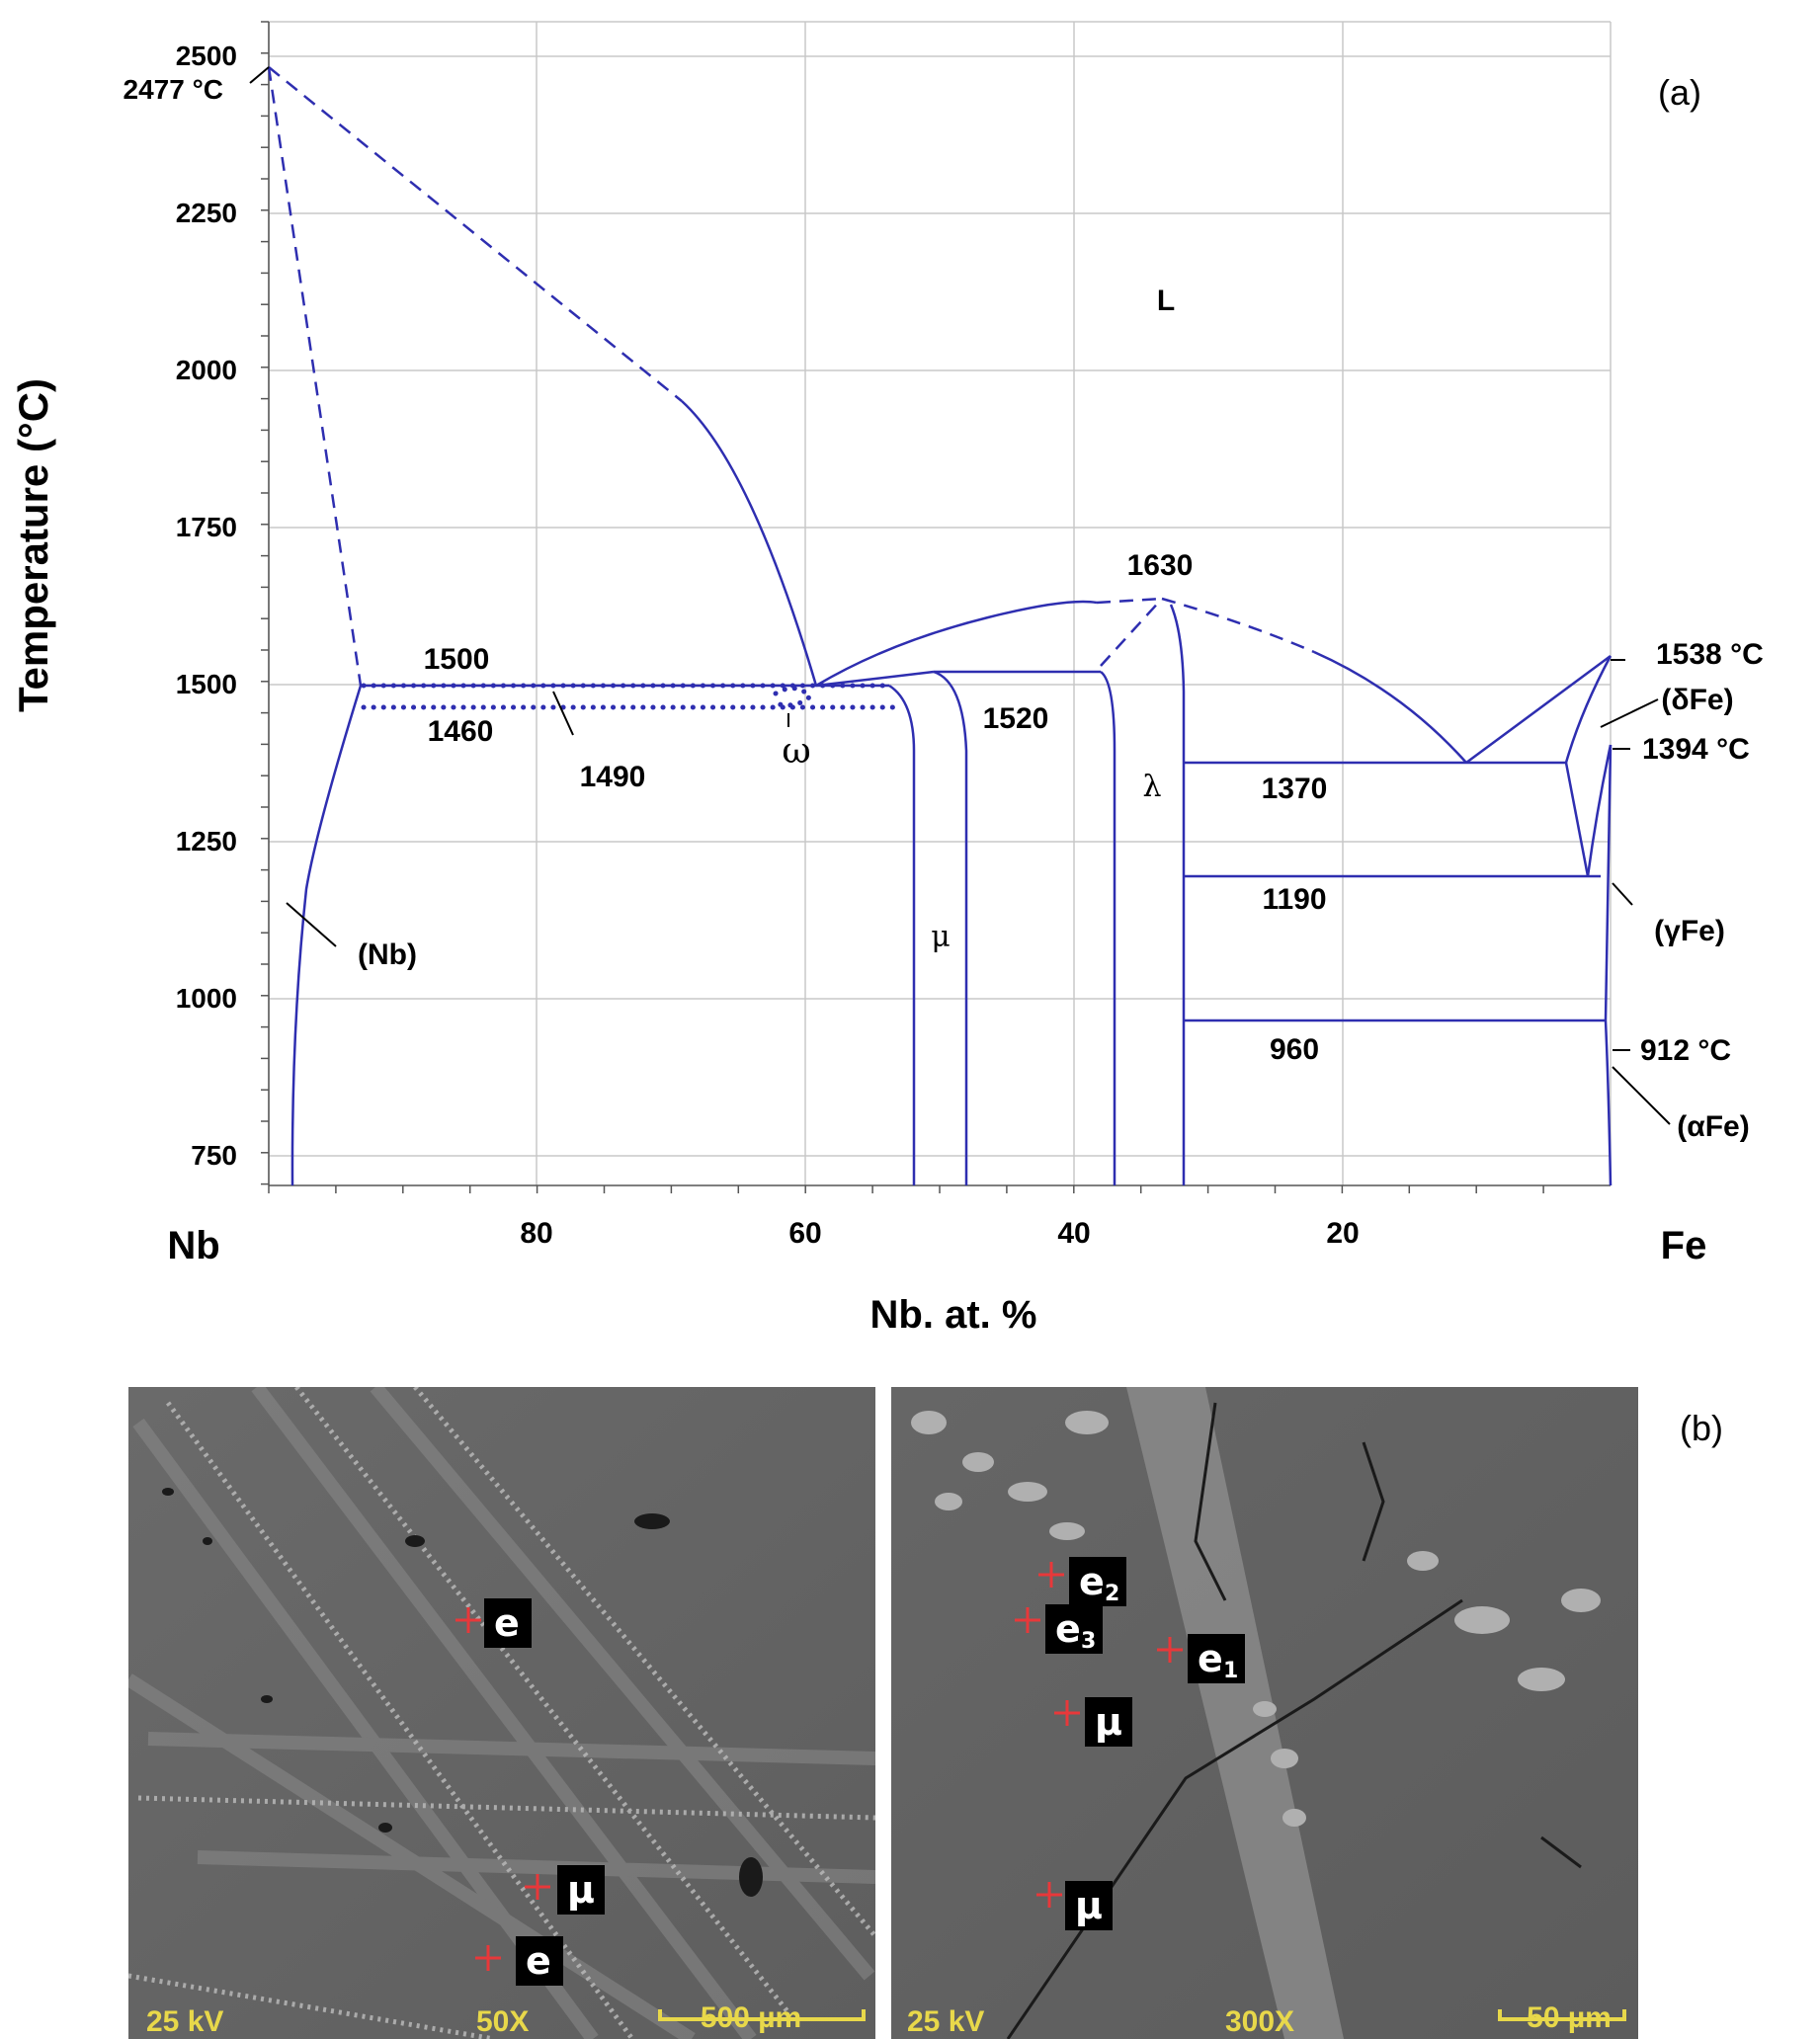 The height and width of the screenshot is (2039, 1820). Describe the element at coordinates (1166, 301) in the screenshot. I see `phase-liquid: L` at that location.